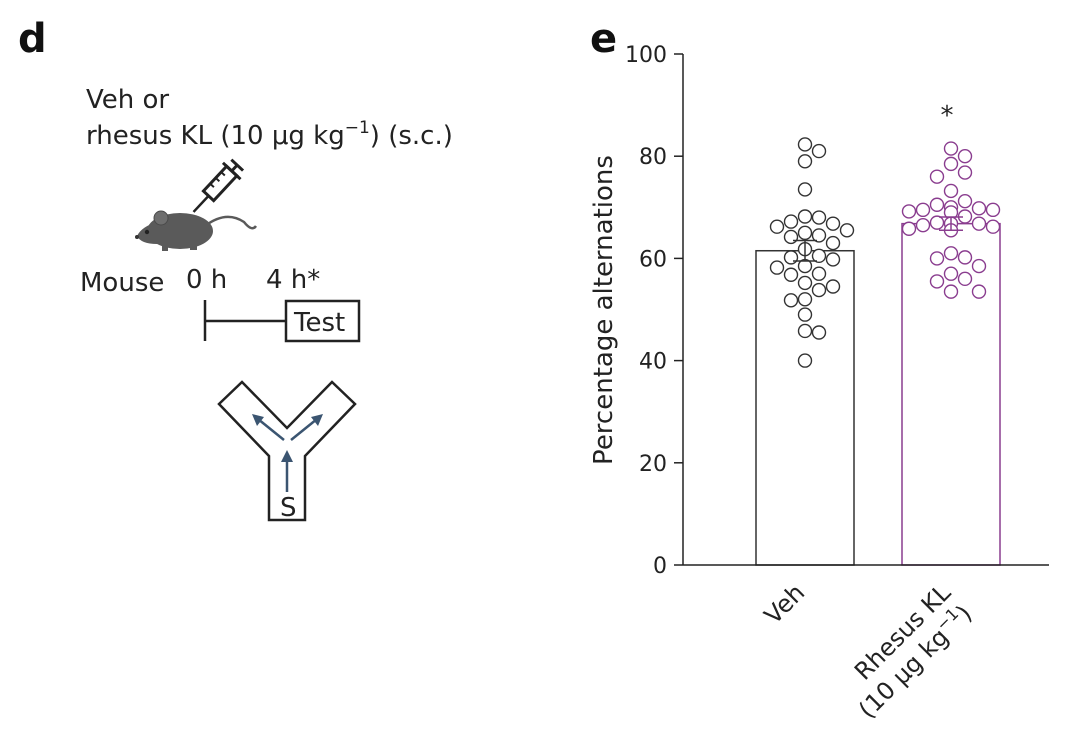  Describe the element at coordinates (646, 55) in the screenshot. I see `y-tick-label: 100` at that location.